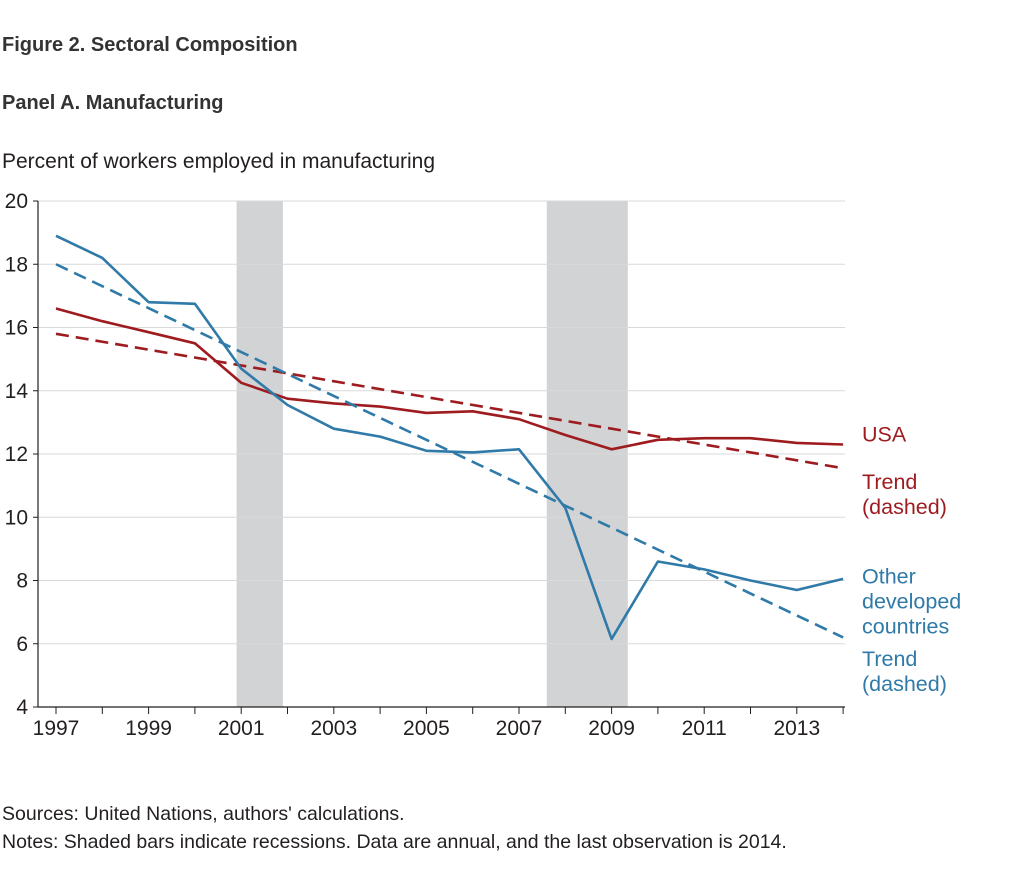  I want to click on series-label-other-trend: Trend (dashed), so click(904, 671).